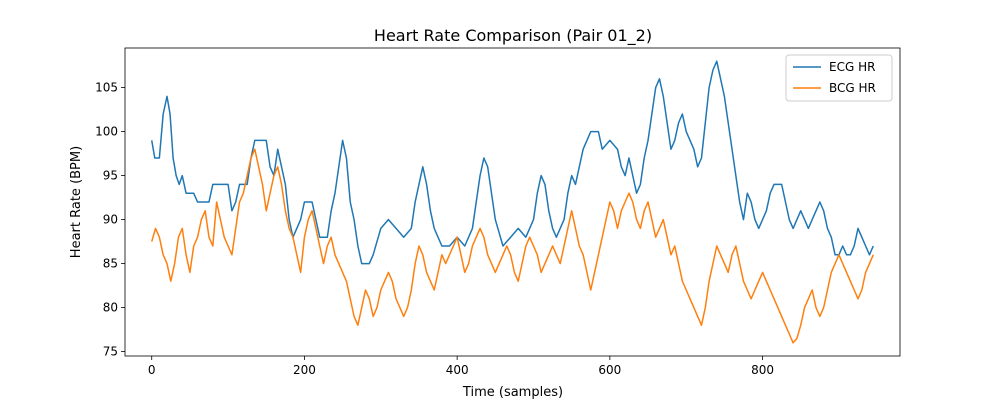  What do you see at coordinates (304, 370) in the screenshot?
I see `x-tick-label: 200` at bounding box center [304, 370].